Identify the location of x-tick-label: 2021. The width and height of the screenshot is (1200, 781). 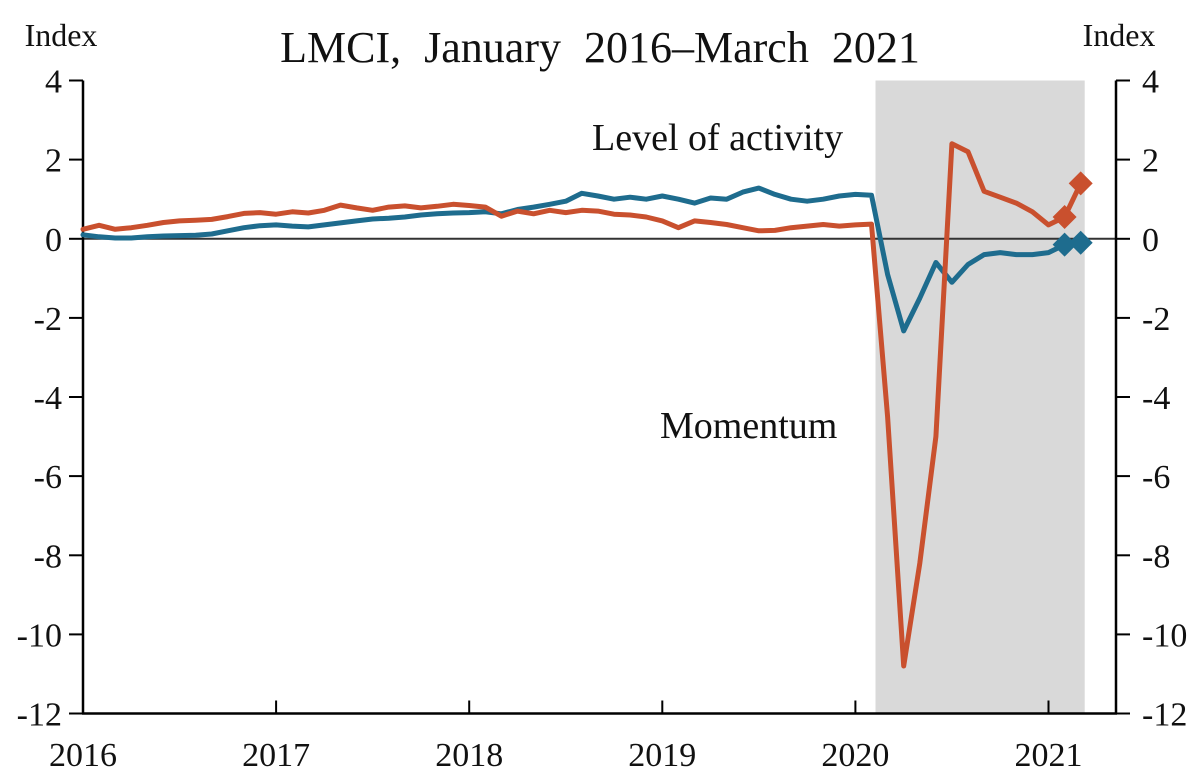
(1049, 755).